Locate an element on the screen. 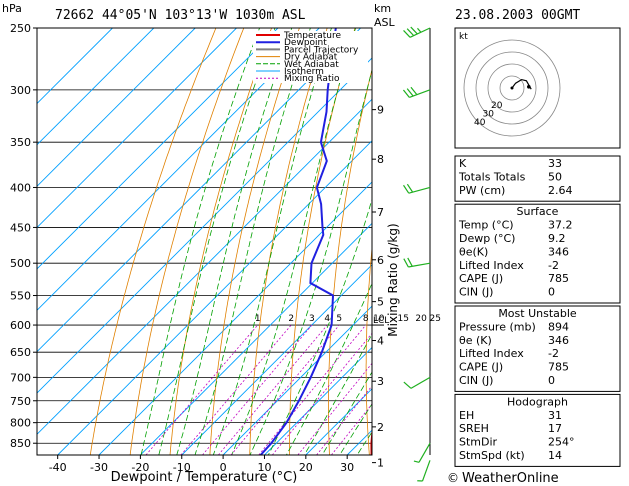  most-unstable-row-label: Pressure (mb) is located at coordinates (497, 326).